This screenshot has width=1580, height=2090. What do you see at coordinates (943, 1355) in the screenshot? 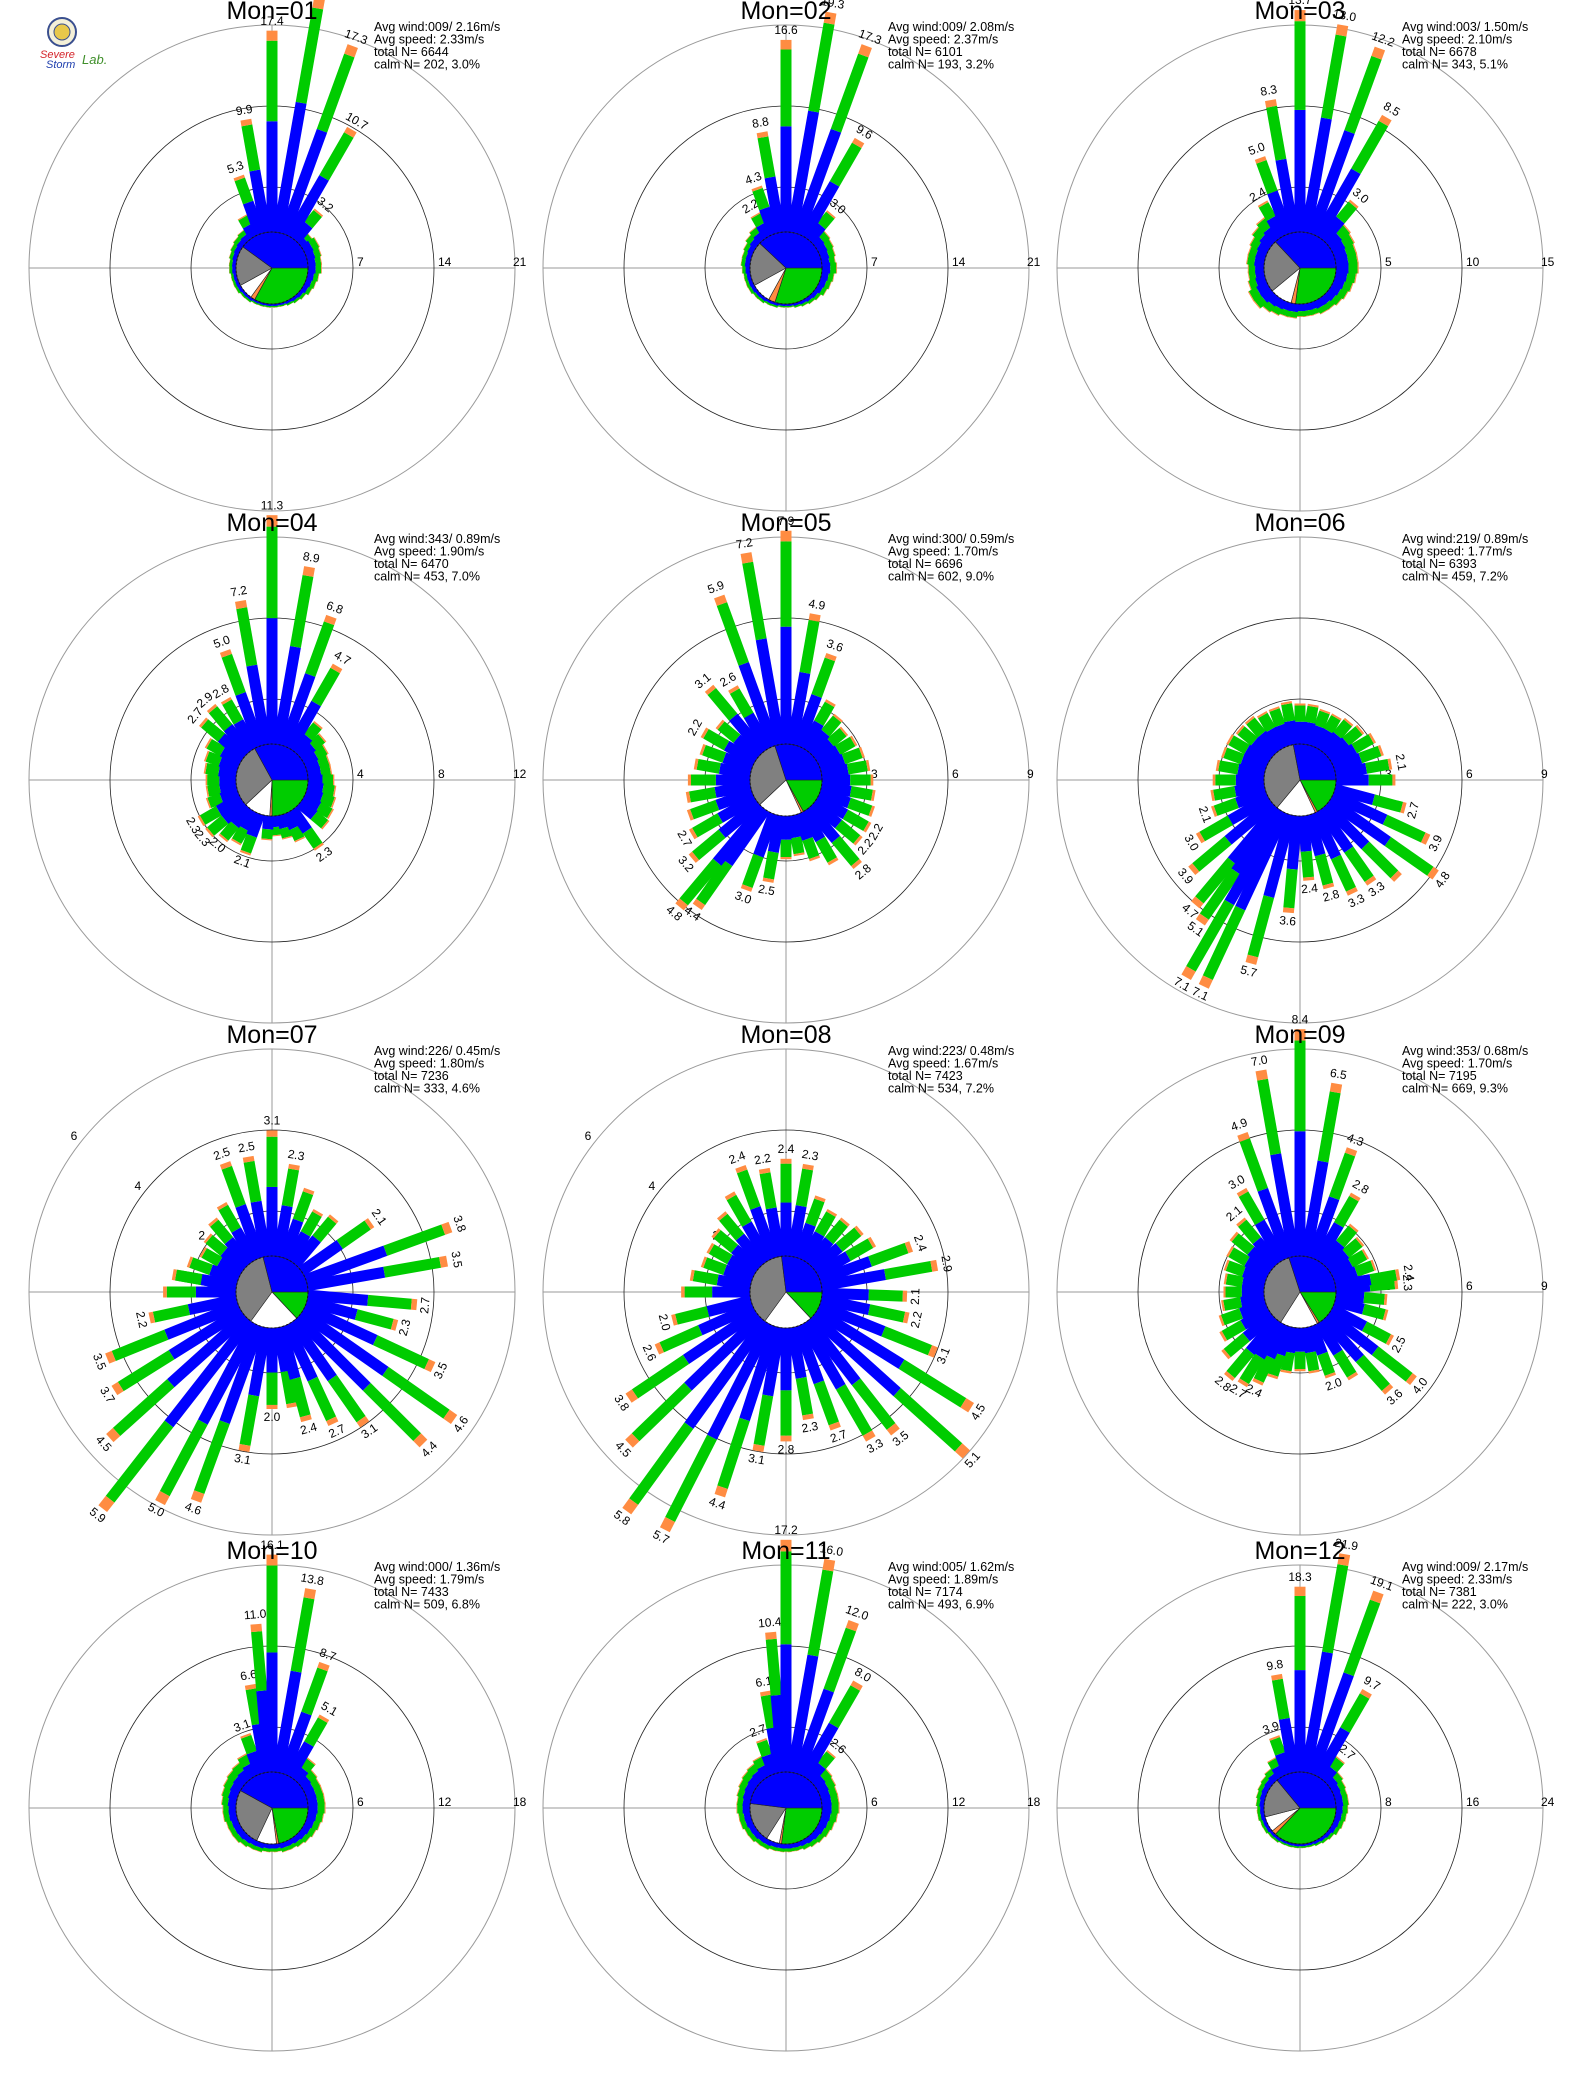
I see `bar-value-label: 3.1` at bounding box center [943, 1355].